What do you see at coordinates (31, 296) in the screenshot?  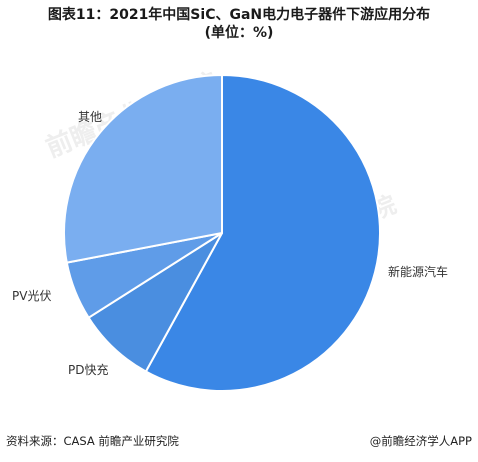 I see `label-pv-photovoltaic: PV光伏` at bounding box center [31, 296].